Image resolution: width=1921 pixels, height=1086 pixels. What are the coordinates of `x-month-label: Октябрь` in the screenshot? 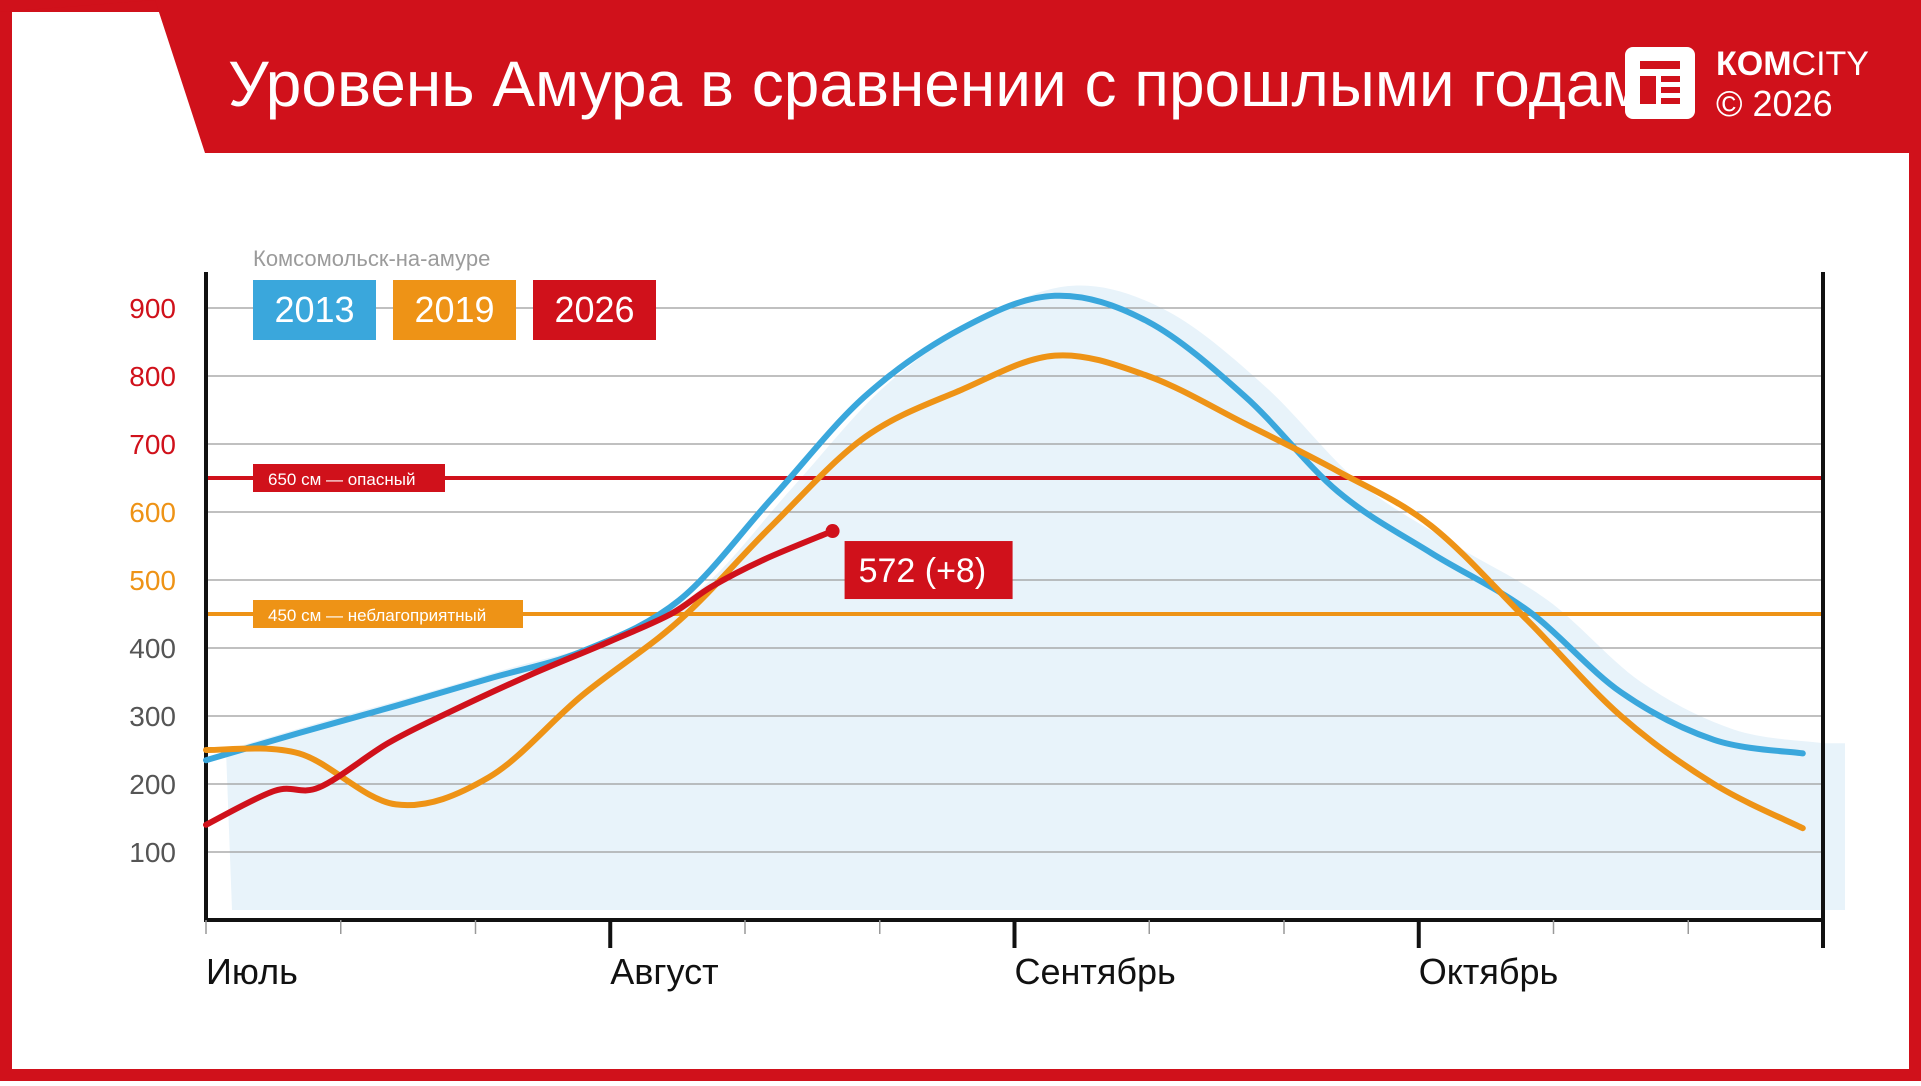 It's located at (1489, 971).